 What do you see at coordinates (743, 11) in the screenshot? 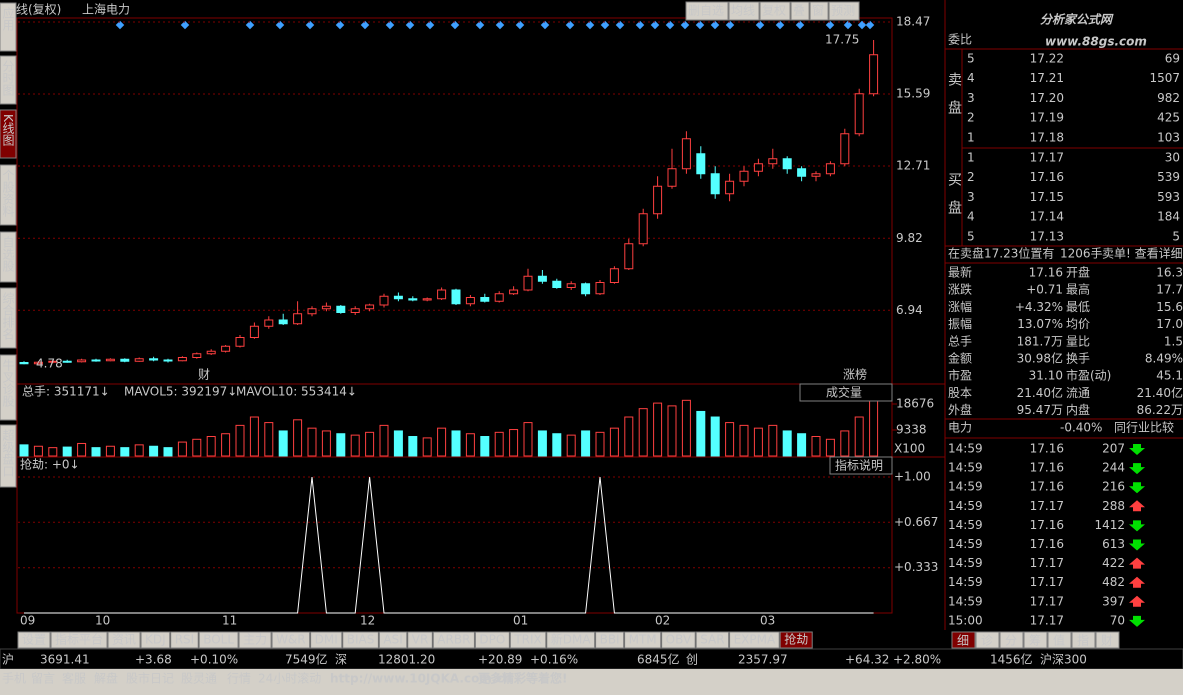
I see `toolbar-button: 均线` at bounding box center [743, 11].